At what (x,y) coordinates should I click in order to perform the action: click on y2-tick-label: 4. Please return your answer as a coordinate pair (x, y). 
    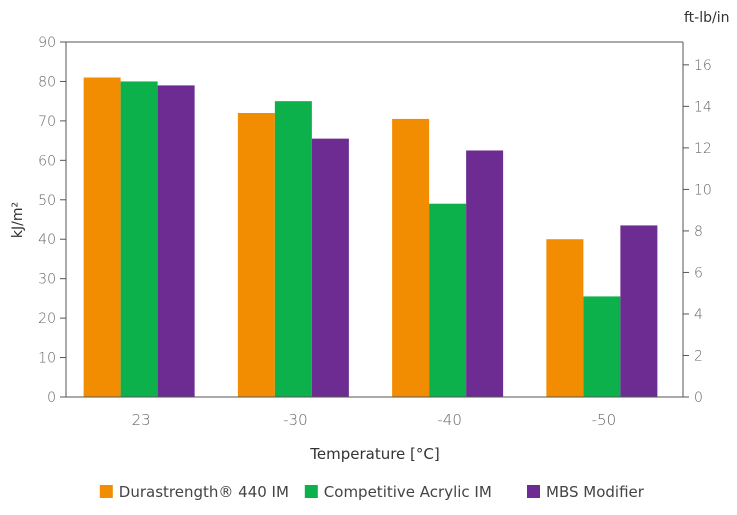
    Looking at the image, I should click on (698, 315).